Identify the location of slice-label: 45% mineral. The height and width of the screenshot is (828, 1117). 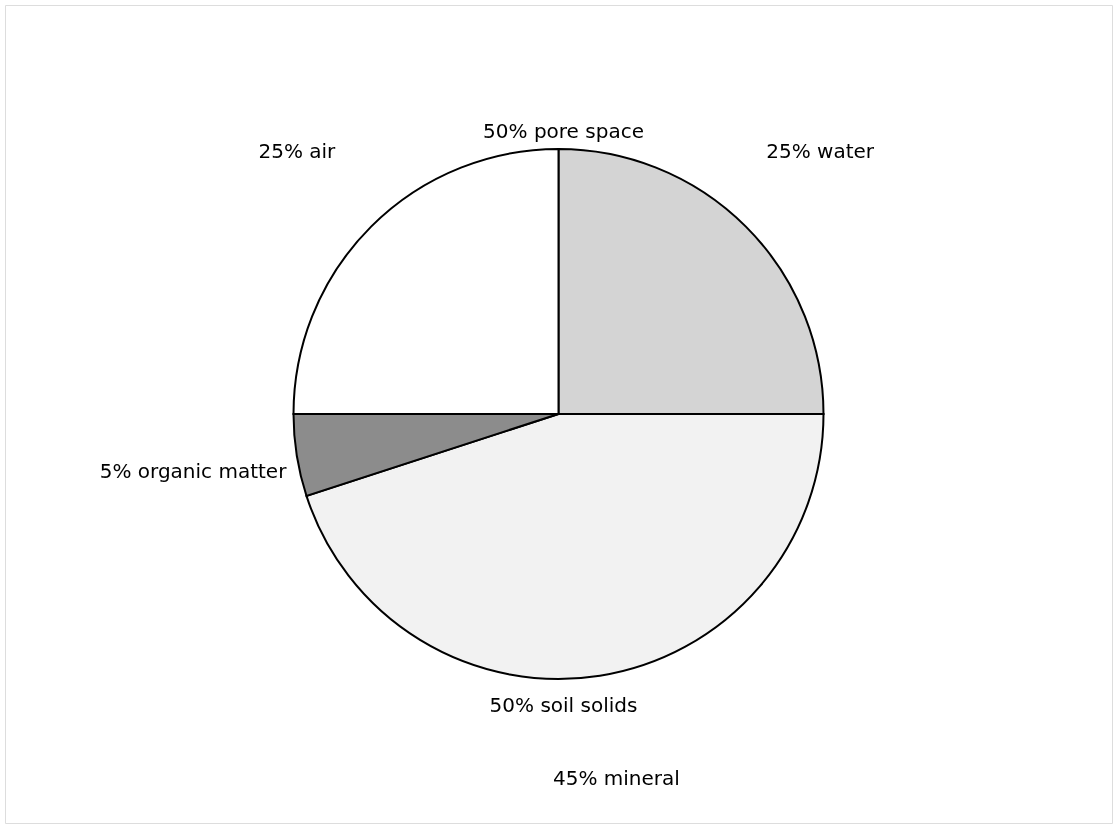
(616, 778).